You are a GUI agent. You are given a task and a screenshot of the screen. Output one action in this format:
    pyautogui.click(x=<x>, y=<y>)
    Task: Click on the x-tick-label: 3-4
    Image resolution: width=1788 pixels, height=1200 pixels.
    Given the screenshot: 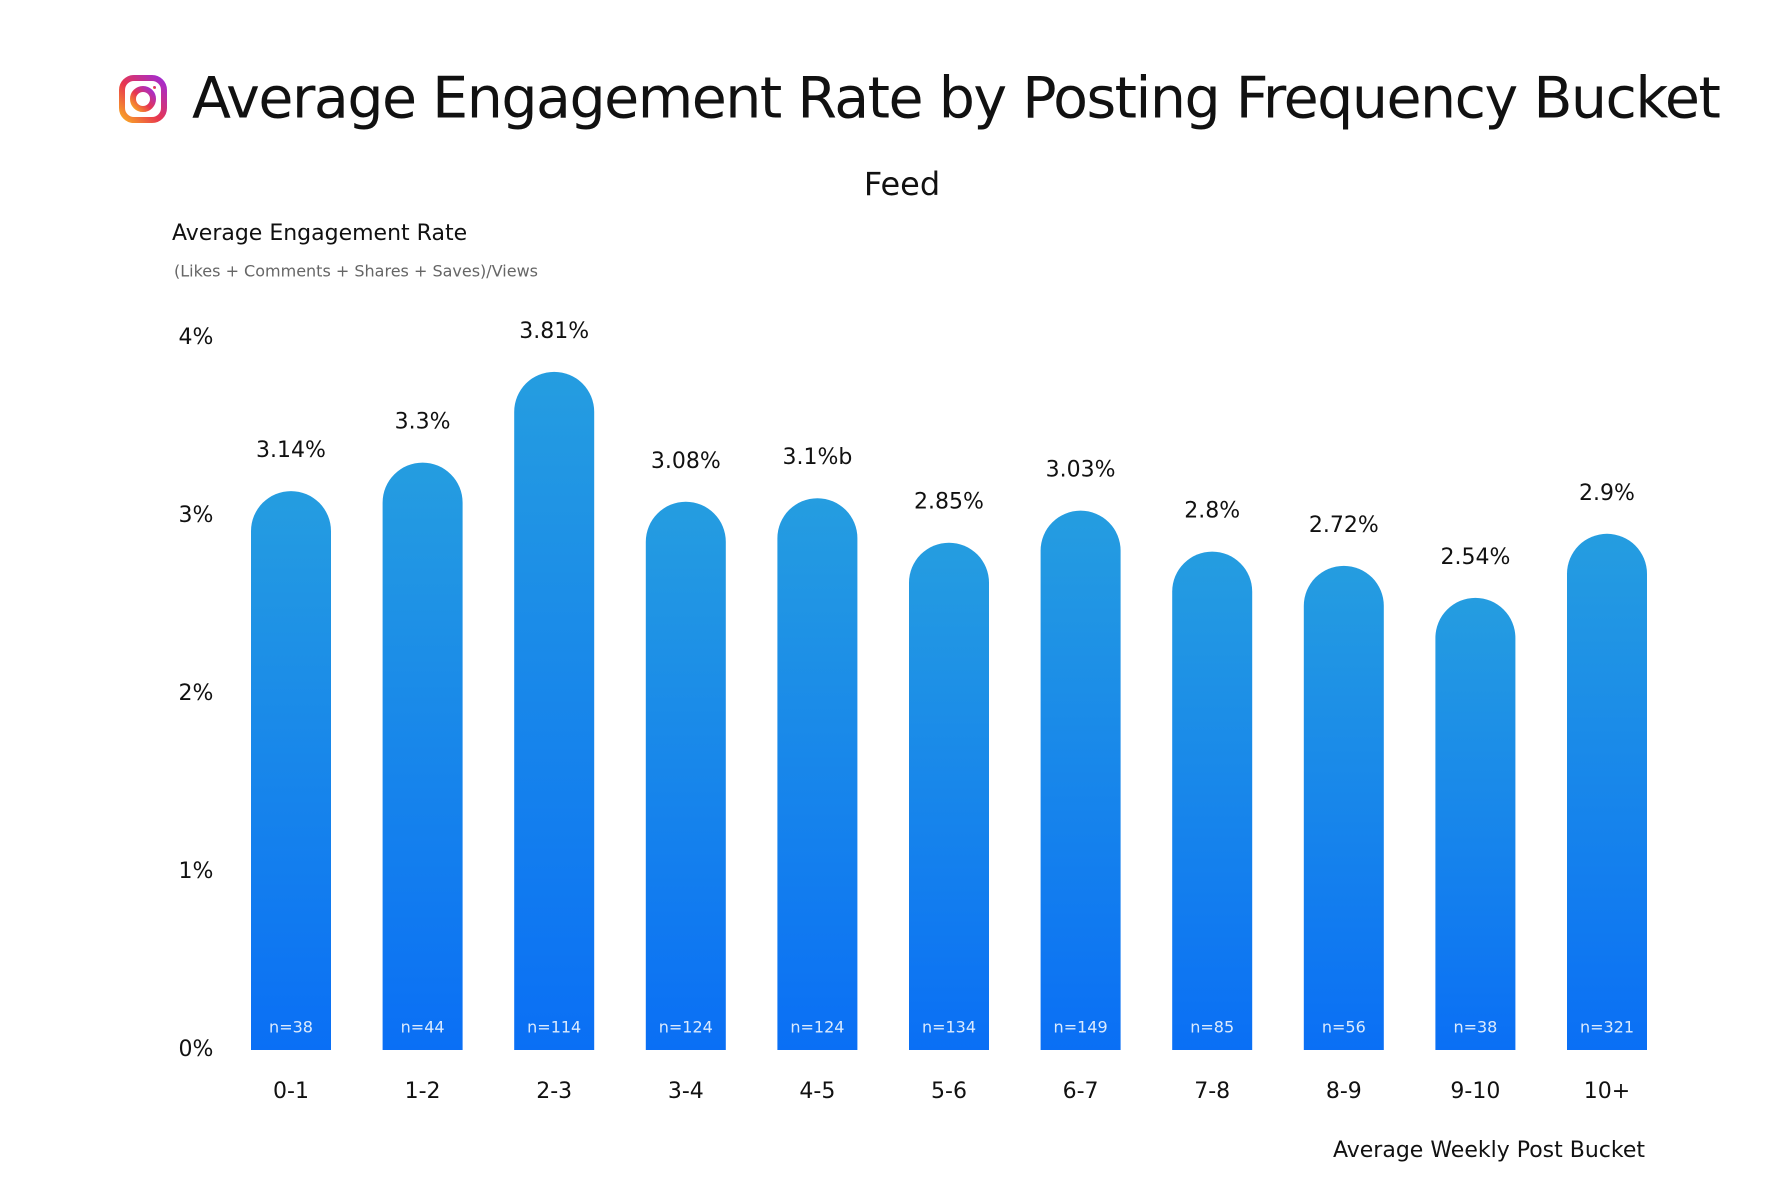 What is the action you would take?
    pyautogui.click(x=686, y=1091)
    